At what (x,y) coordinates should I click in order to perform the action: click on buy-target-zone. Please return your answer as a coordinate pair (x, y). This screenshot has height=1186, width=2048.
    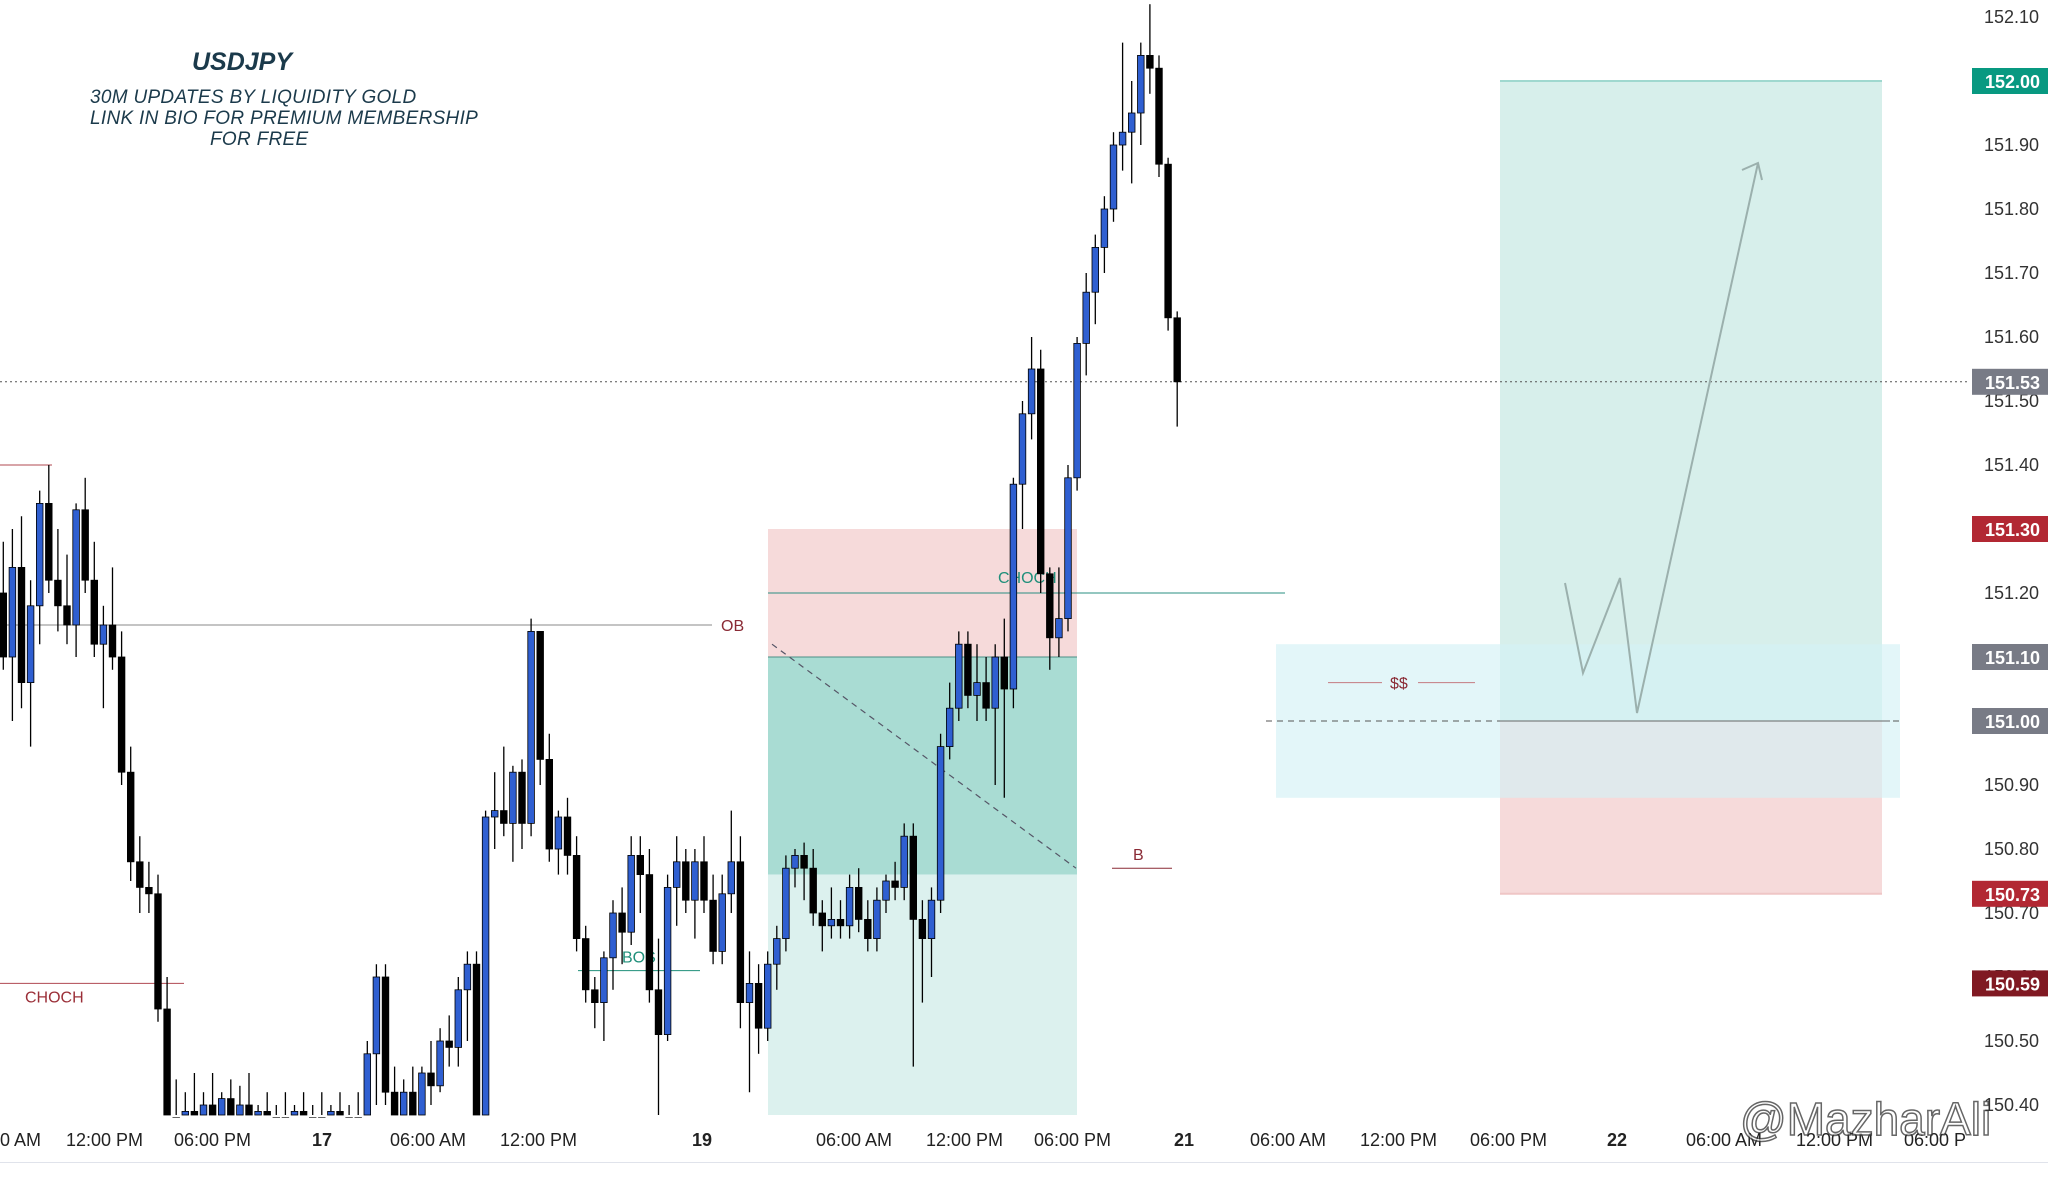
    Looking at the image, I should click on (1691, 401).